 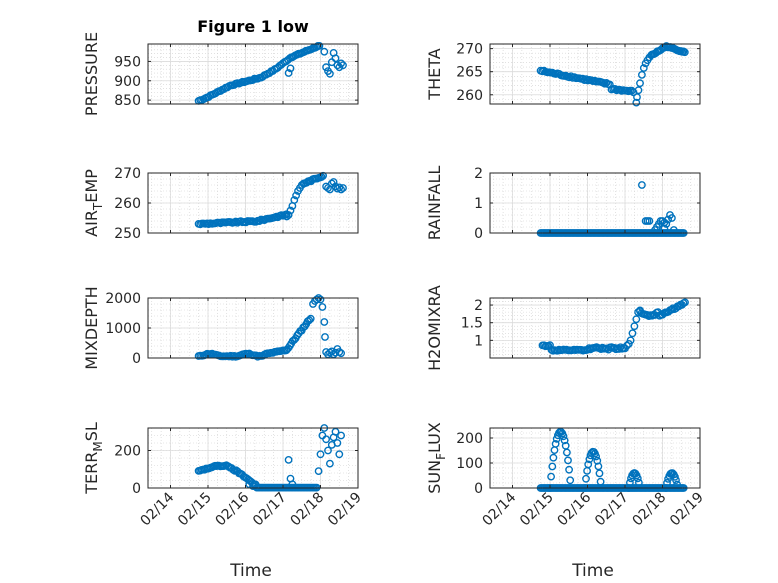 I want to click on y-tick-label: 100, so click(x=469, y=464).